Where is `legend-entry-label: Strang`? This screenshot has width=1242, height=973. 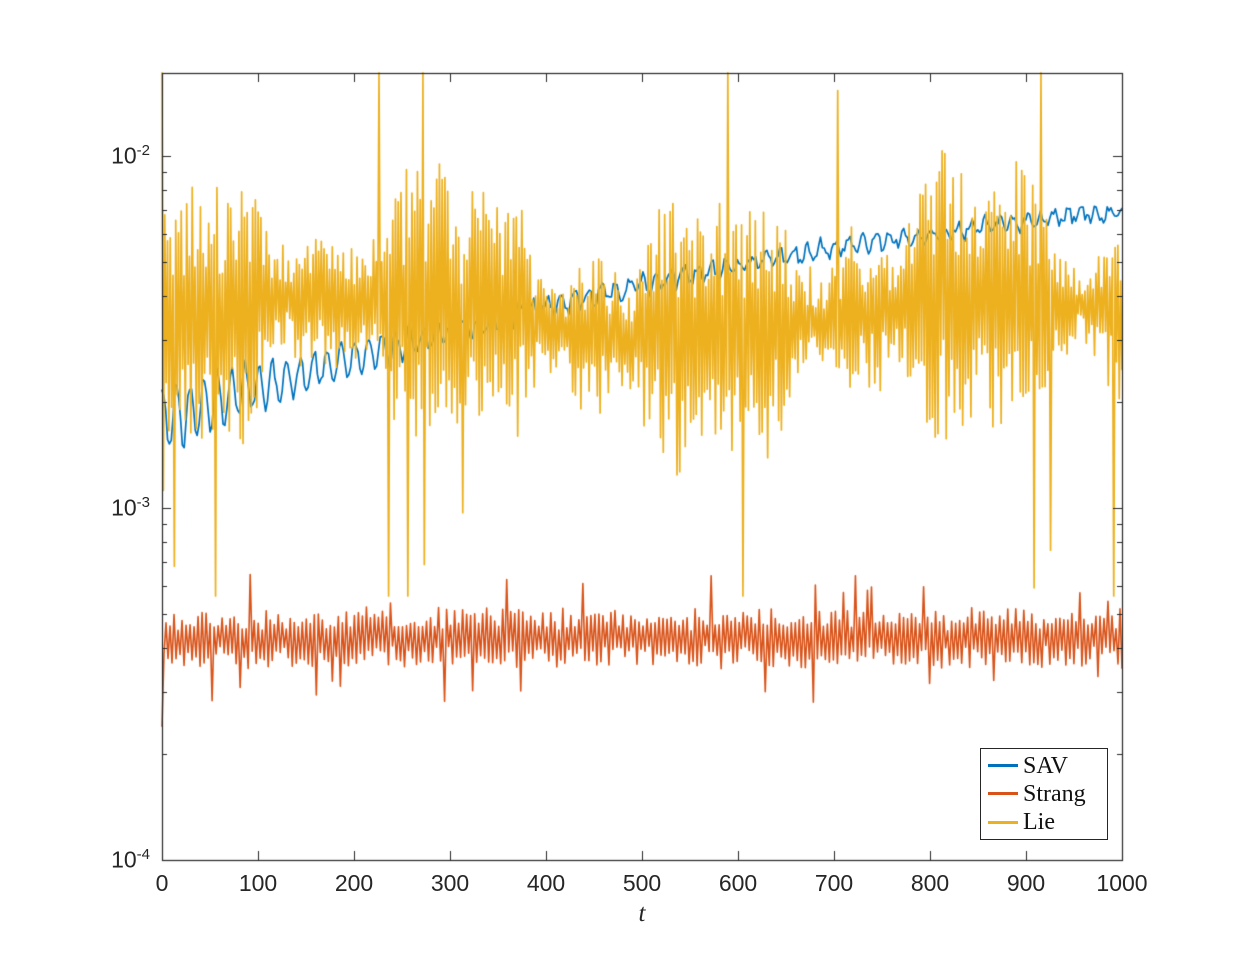 legend-entry-label: Strang is located at coordinates (1054, 793).